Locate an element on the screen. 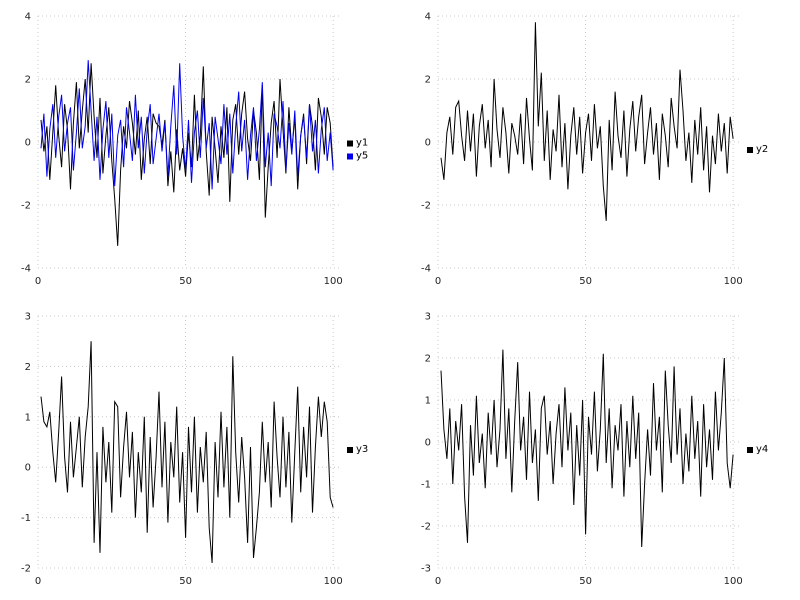  legend-label: y5 is located at coordinates (362, 156).